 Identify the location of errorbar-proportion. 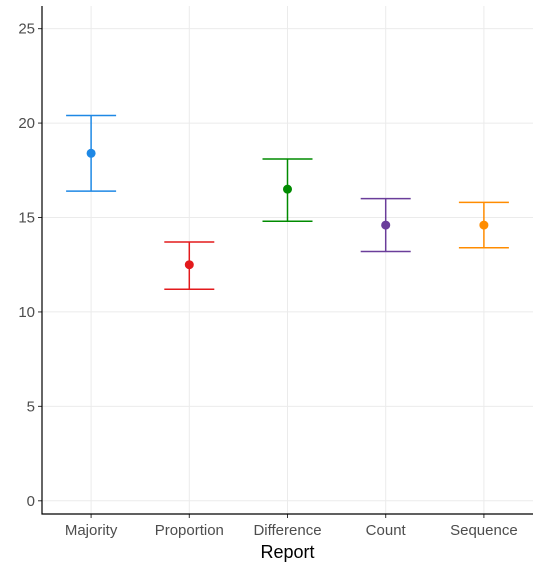
(189, 266).